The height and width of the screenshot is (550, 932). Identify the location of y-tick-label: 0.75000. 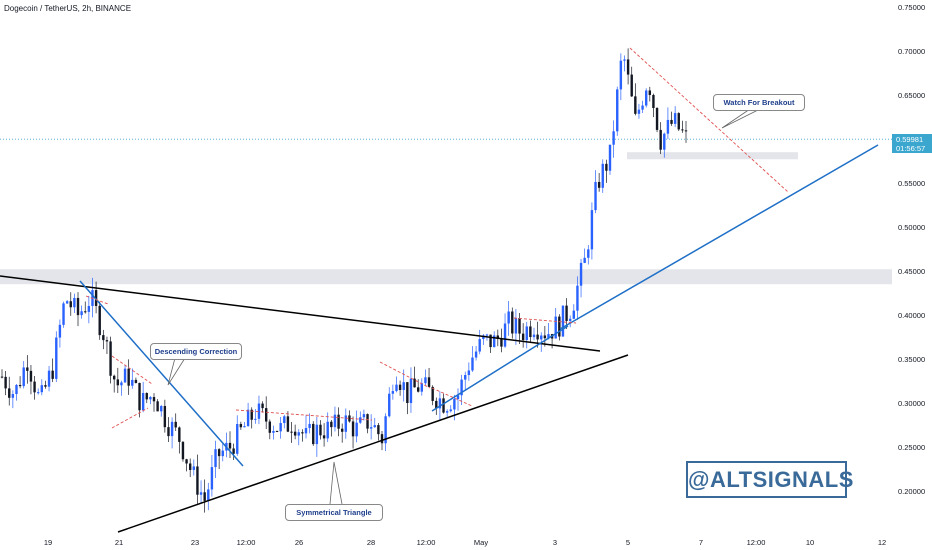
(911, 7).